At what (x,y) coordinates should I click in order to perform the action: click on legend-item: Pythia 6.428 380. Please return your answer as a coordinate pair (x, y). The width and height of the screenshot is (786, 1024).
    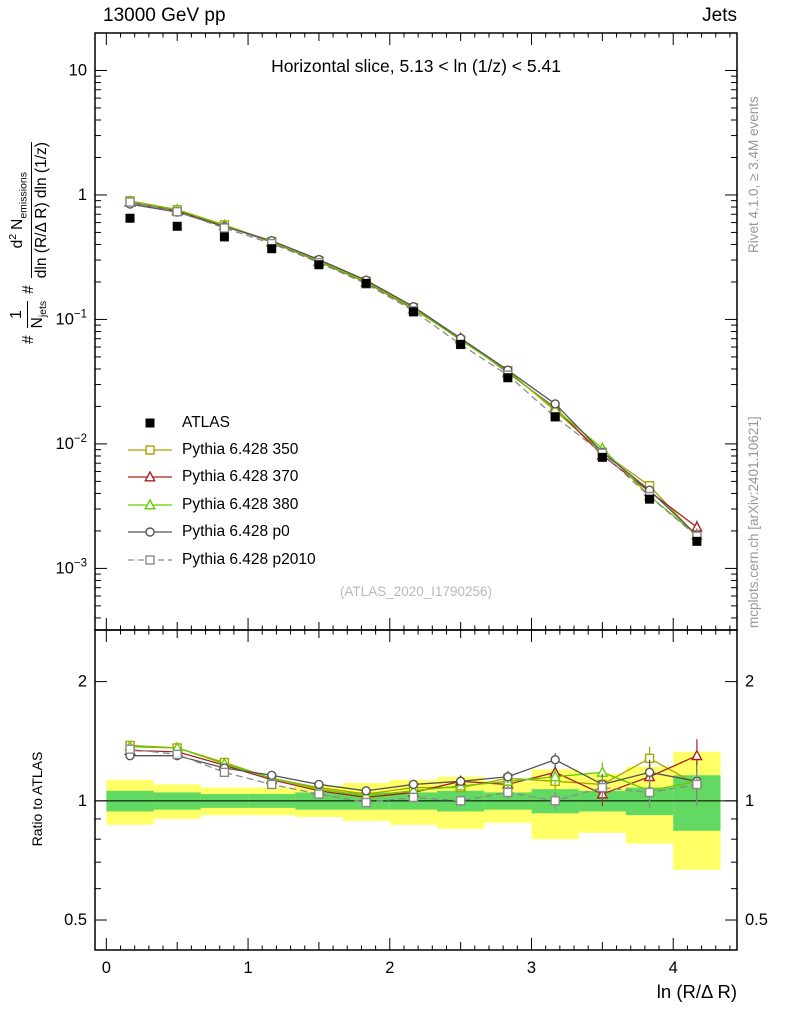
    Looking at the image, I should click on (221, 504).